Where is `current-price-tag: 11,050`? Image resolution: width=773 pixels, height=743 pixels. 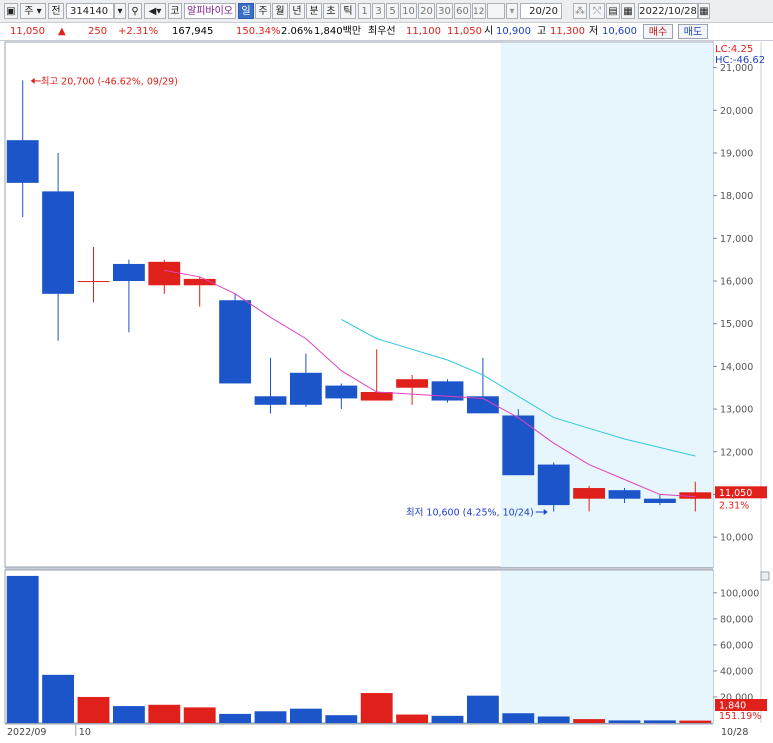 current-price-tag: 11,050 is located at coordinates (735, 493).